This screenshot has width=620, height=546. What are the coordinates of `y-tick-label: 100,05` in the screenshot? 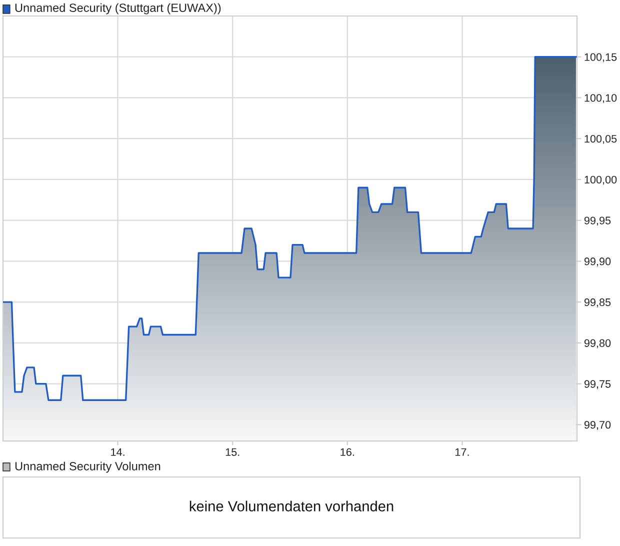 It's located at (600, 139).